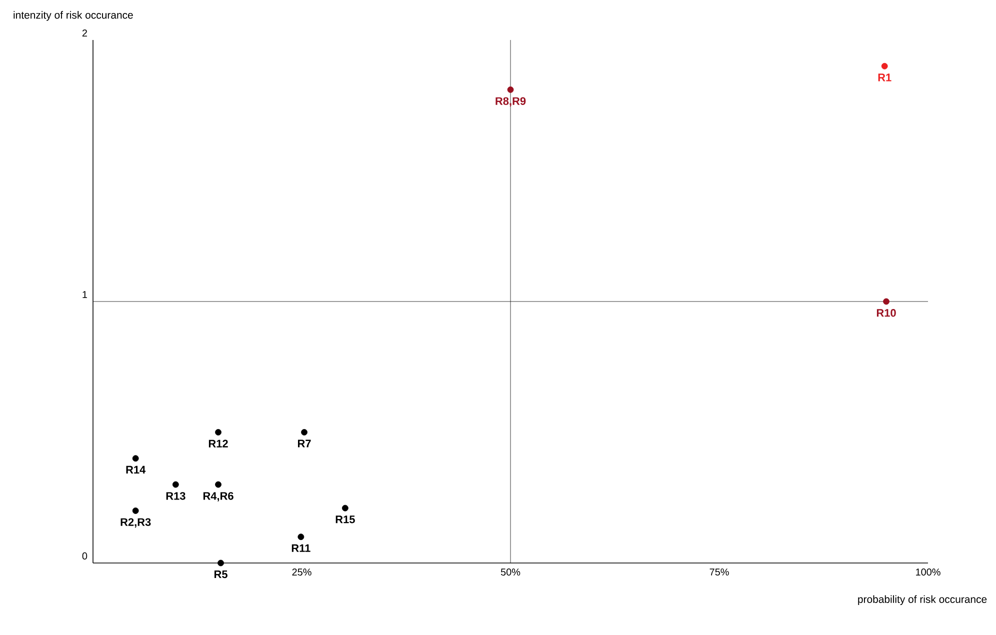 The width and height of the screenshot is (996, 635). Describe the element at coordinates (84, 294) in the screenshot. I see `y-tick-label: 1` at that location.